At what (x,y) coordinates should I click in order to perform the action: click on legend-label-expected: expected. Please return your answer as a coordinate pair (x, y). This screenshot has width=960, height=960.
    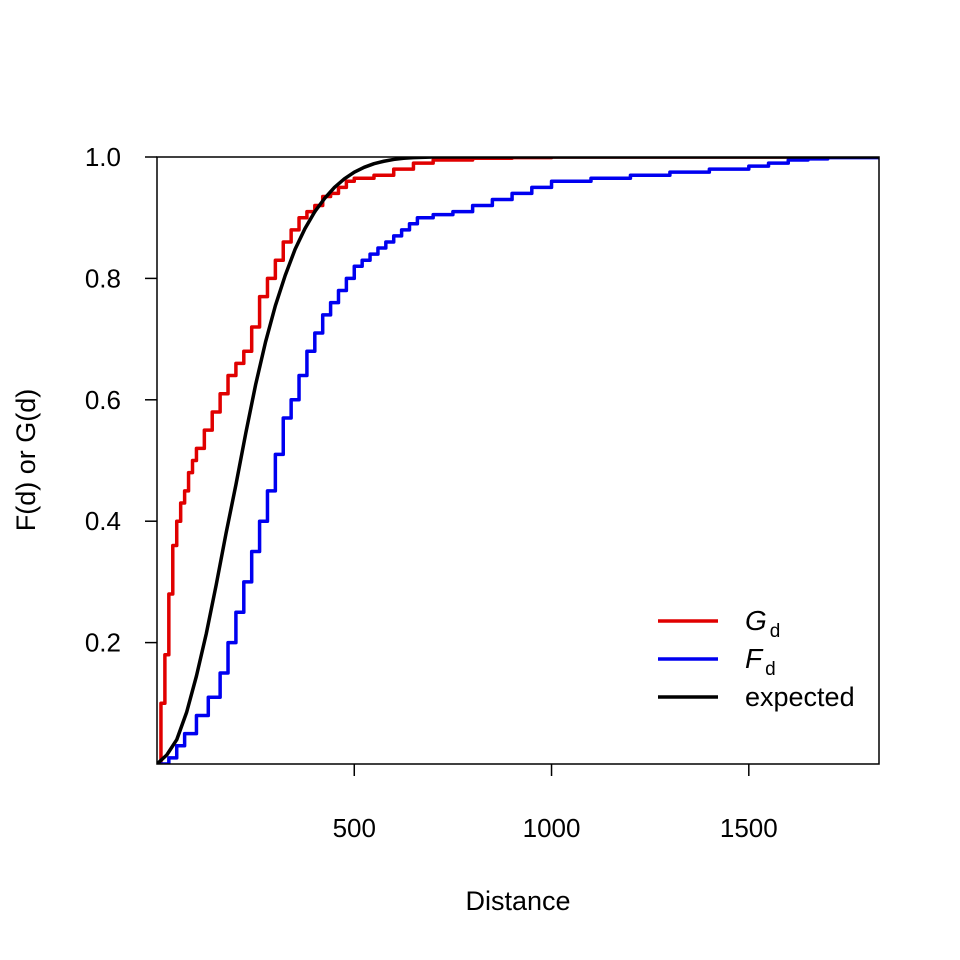
    Looking at the image, I should click on (800, 697).